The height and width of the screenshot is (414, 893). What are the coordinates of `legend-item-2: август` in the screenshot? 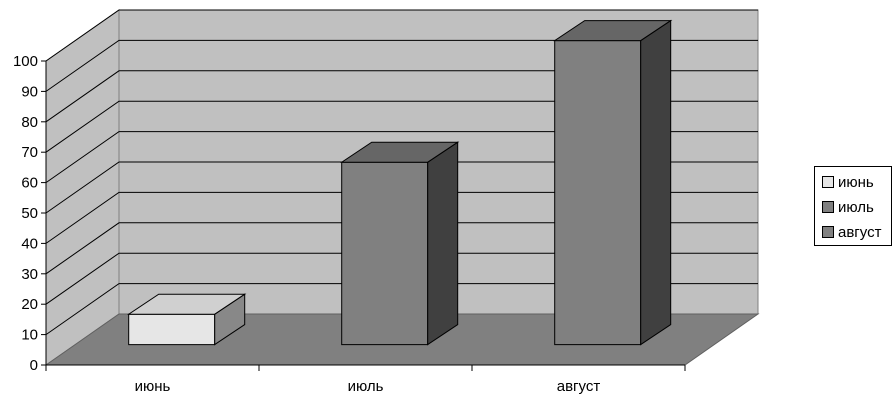 It's located at (851, 232).